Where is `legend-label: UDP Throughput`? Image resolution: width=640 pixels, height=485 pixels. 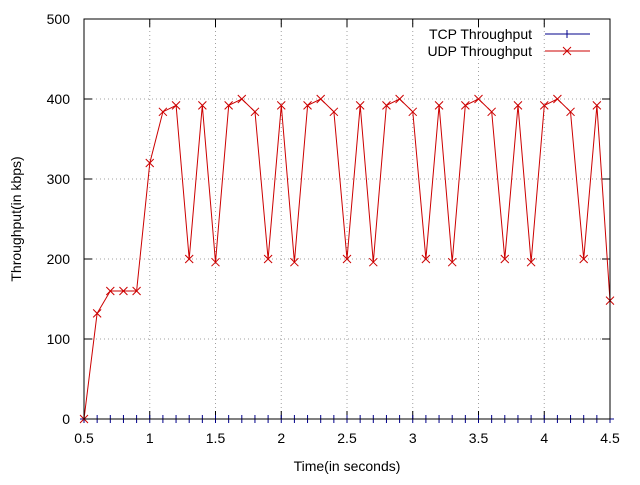 legend-label: UDP Throughput is located at coordinates (479, 51).